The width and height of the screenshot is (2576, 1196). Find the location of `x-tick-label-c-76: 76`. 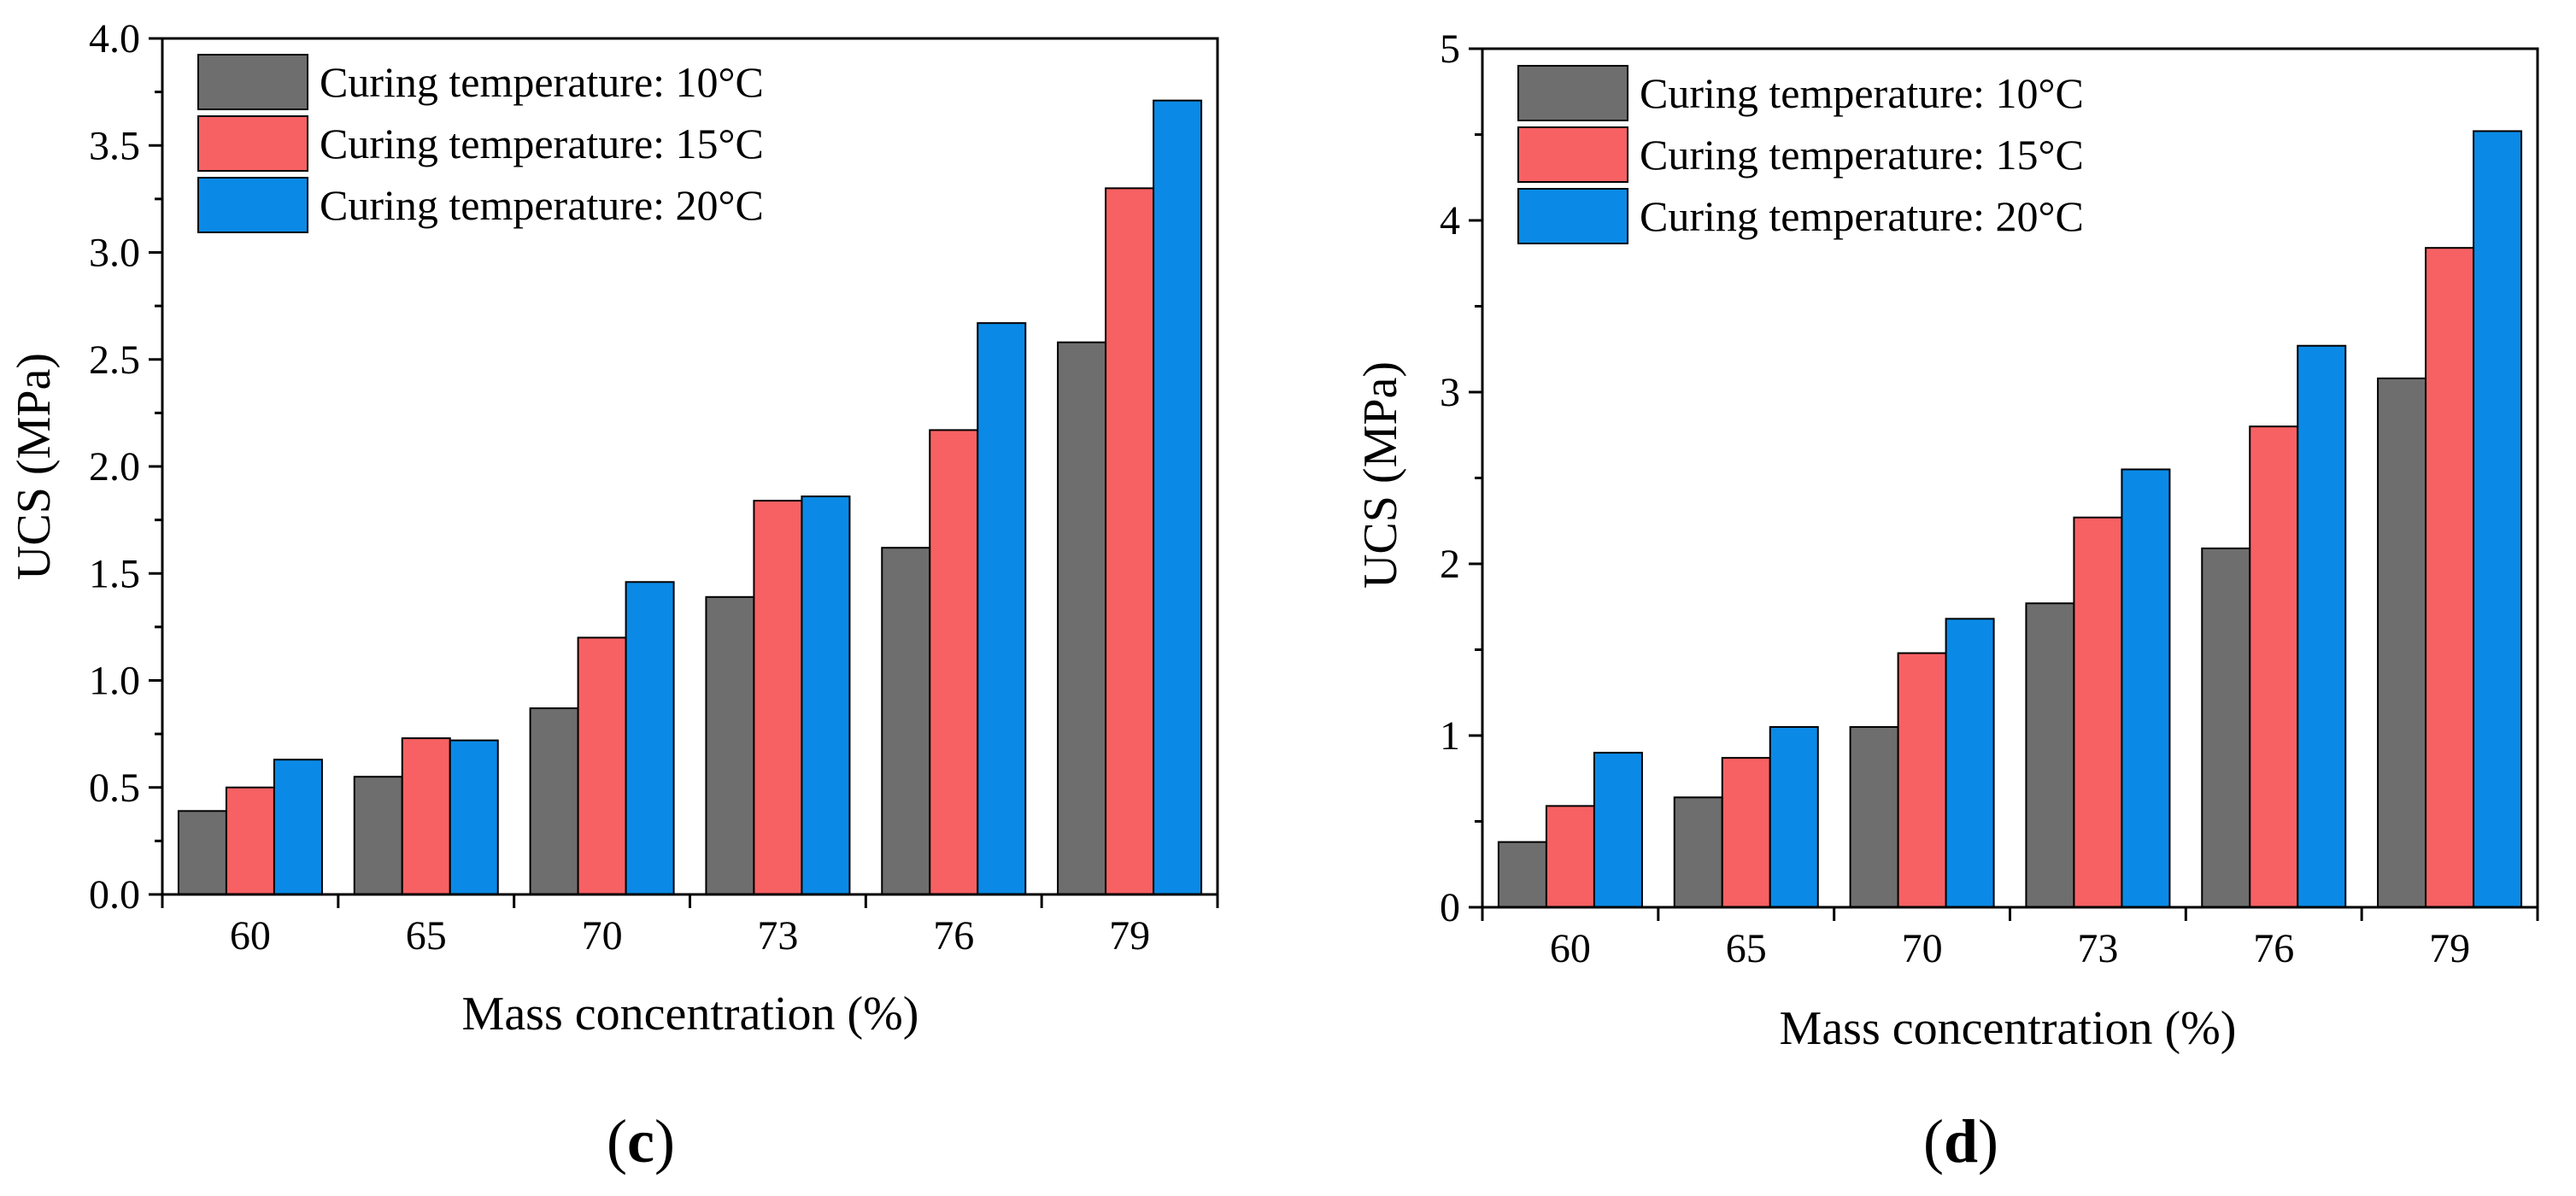

x-tick-label-c-76: 76 is located at coordinates (954, 936).